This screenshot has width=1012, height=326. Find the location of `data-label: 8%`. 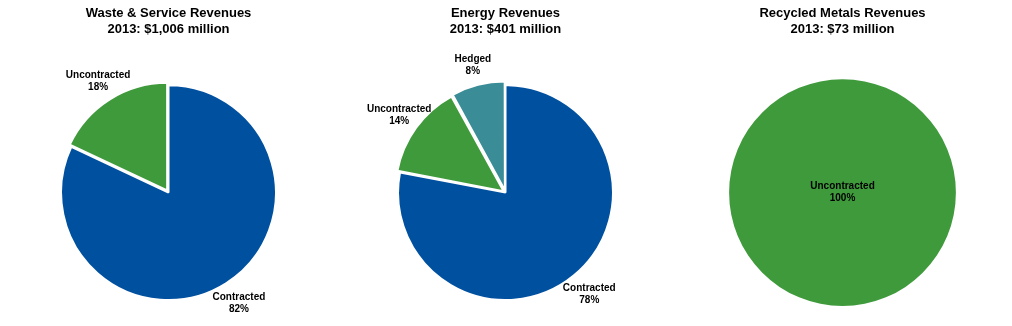

data-label: 8% is located at coordinates (473, 71).